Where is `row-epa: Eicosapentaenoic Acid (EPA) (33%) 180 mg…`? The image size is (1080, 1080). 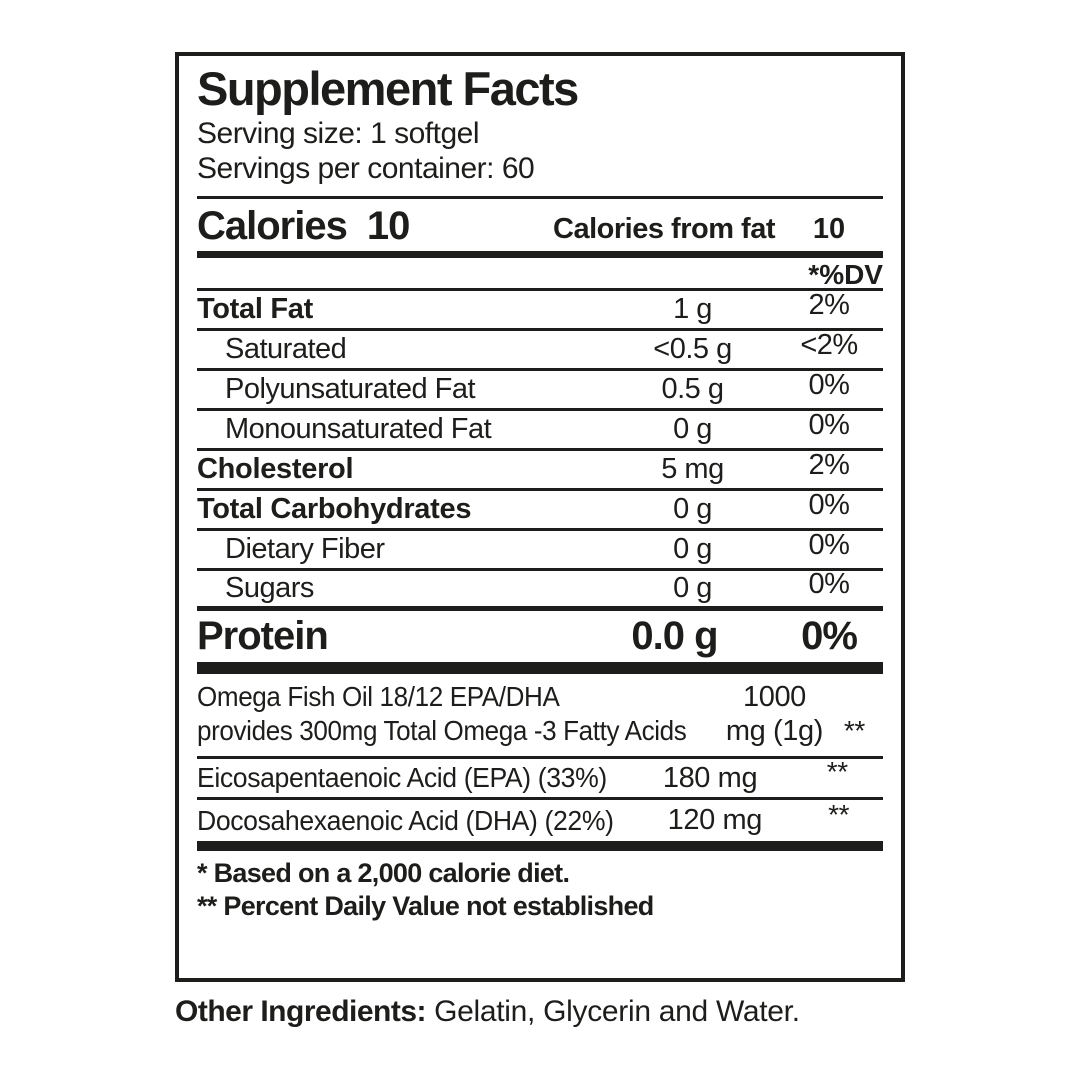
row-epa: Eicosapentaenoic Acid (EPA) (33%) 180 mg… is located at coordinates (540, 778).